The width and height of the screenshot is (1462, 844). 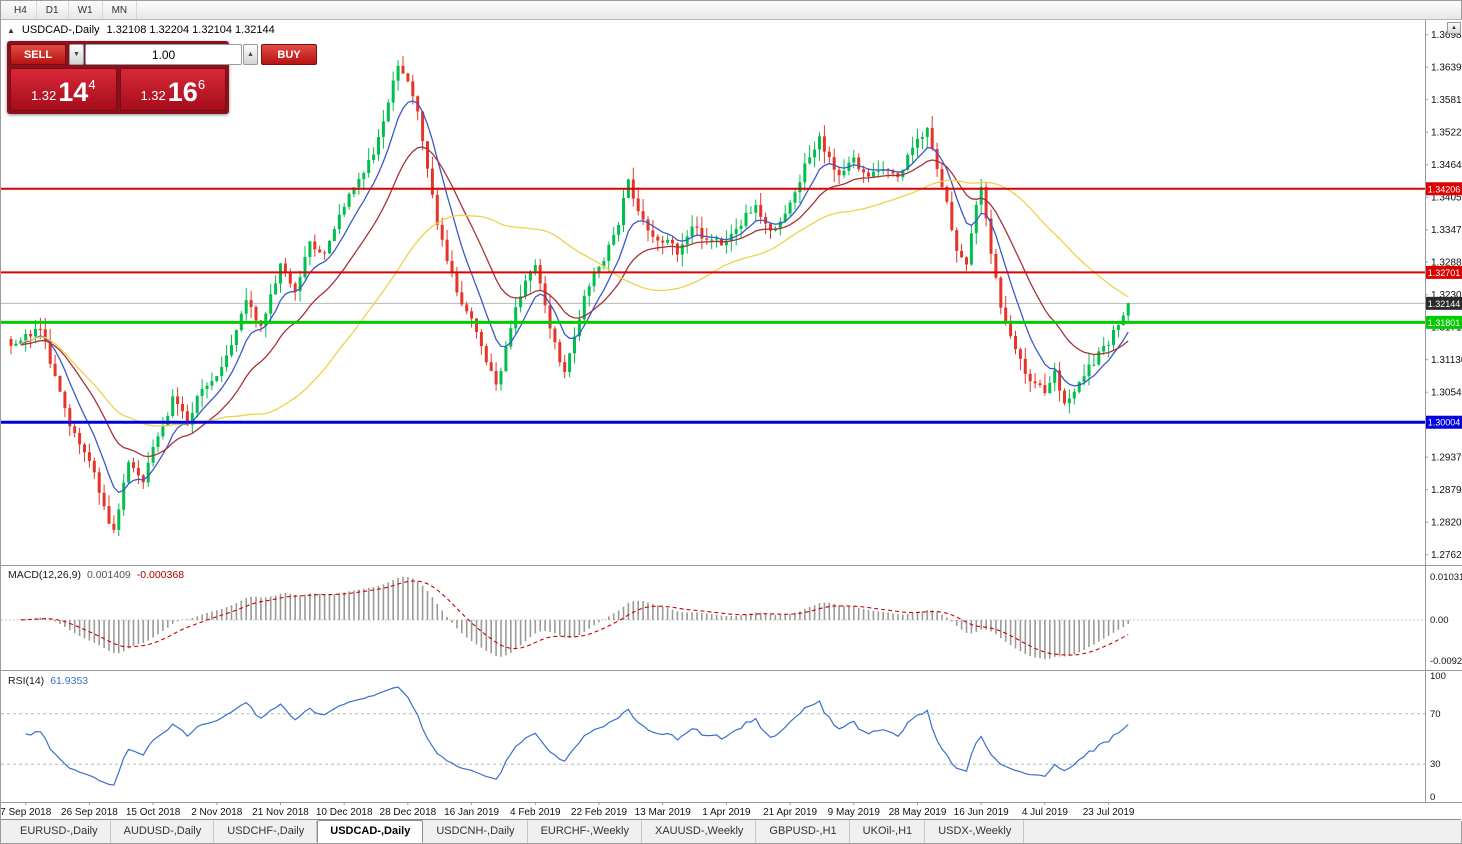 What do you see at coordinates (21, 10) in the screenshot?
I see `timeframe-button-h4: H4` at bounding box center [21, 10].